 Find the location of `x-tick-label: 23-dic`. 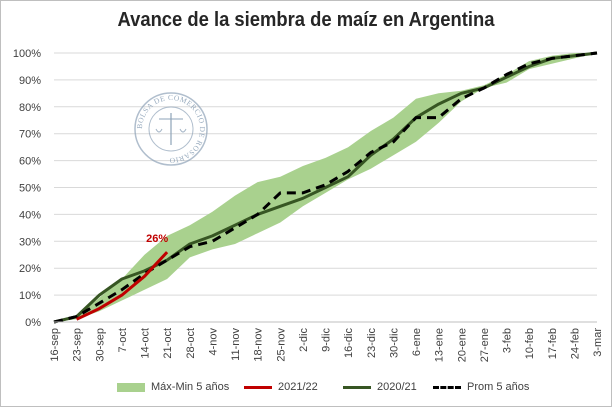

x-tick-label: 23-dic is located at coordinates (372, 343).